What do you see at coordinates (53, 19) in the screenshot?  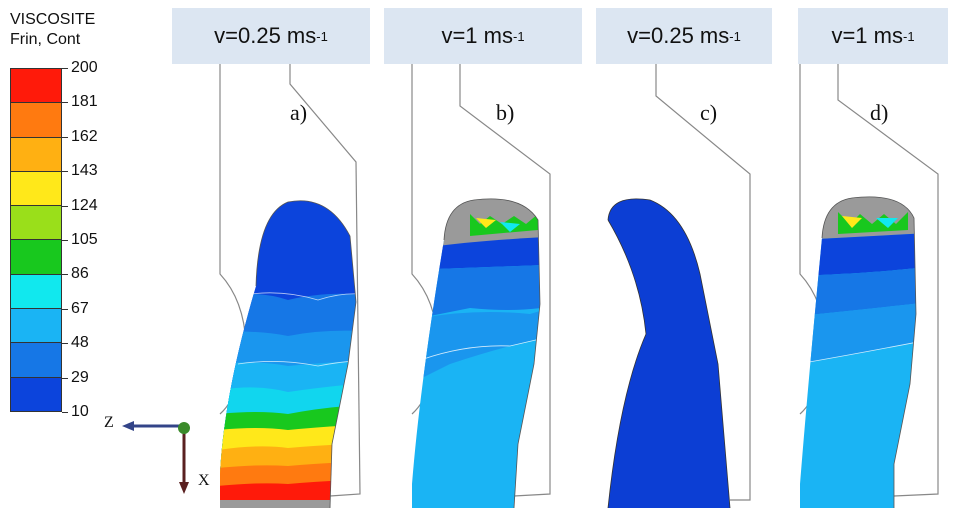 I see `legend-title-line1: VISCOSITE` at bounding box center [53, 19].